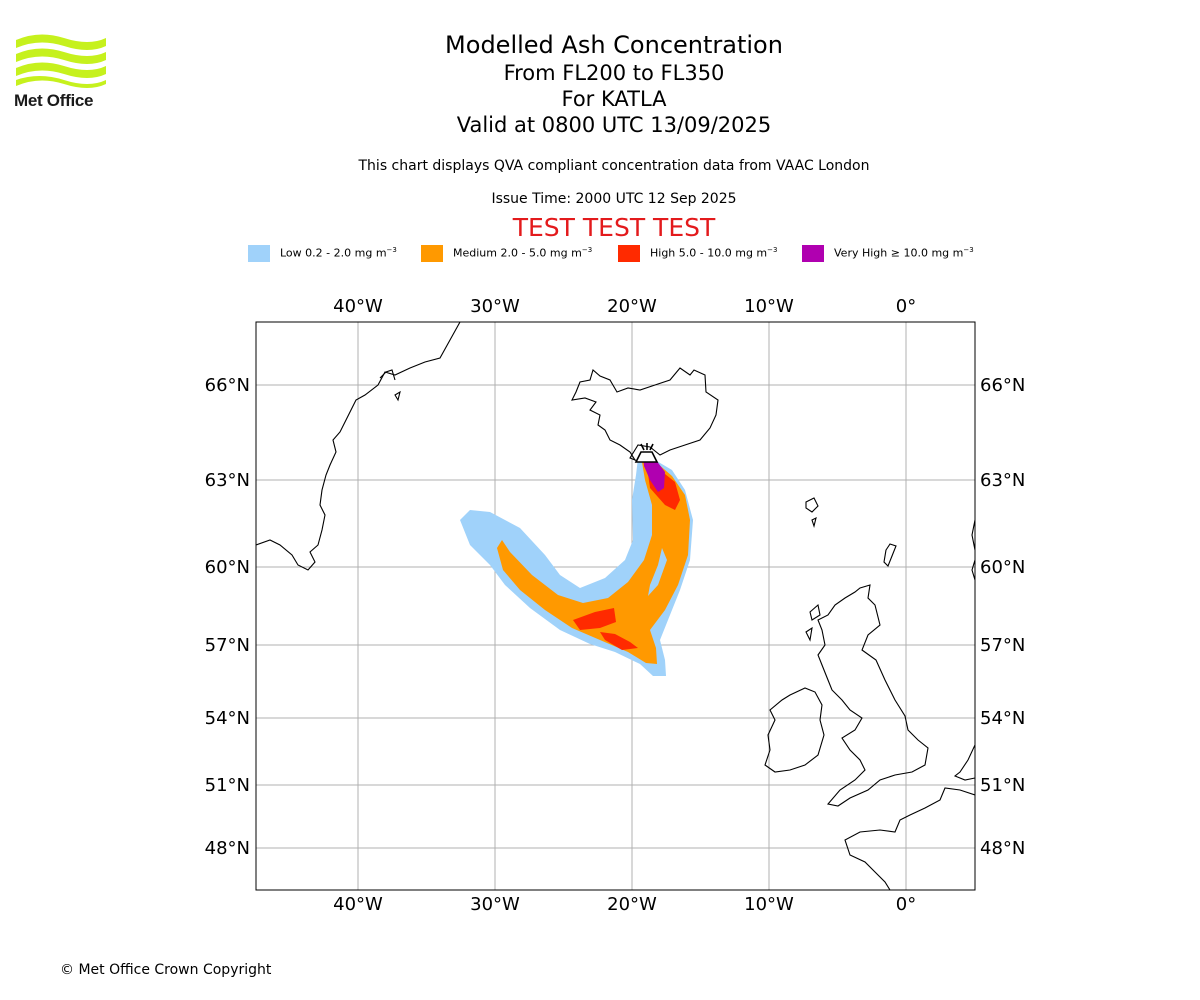  Describe the element at coordinates (61, 61) in the screenshot. I see `met-office-logo` at that location.